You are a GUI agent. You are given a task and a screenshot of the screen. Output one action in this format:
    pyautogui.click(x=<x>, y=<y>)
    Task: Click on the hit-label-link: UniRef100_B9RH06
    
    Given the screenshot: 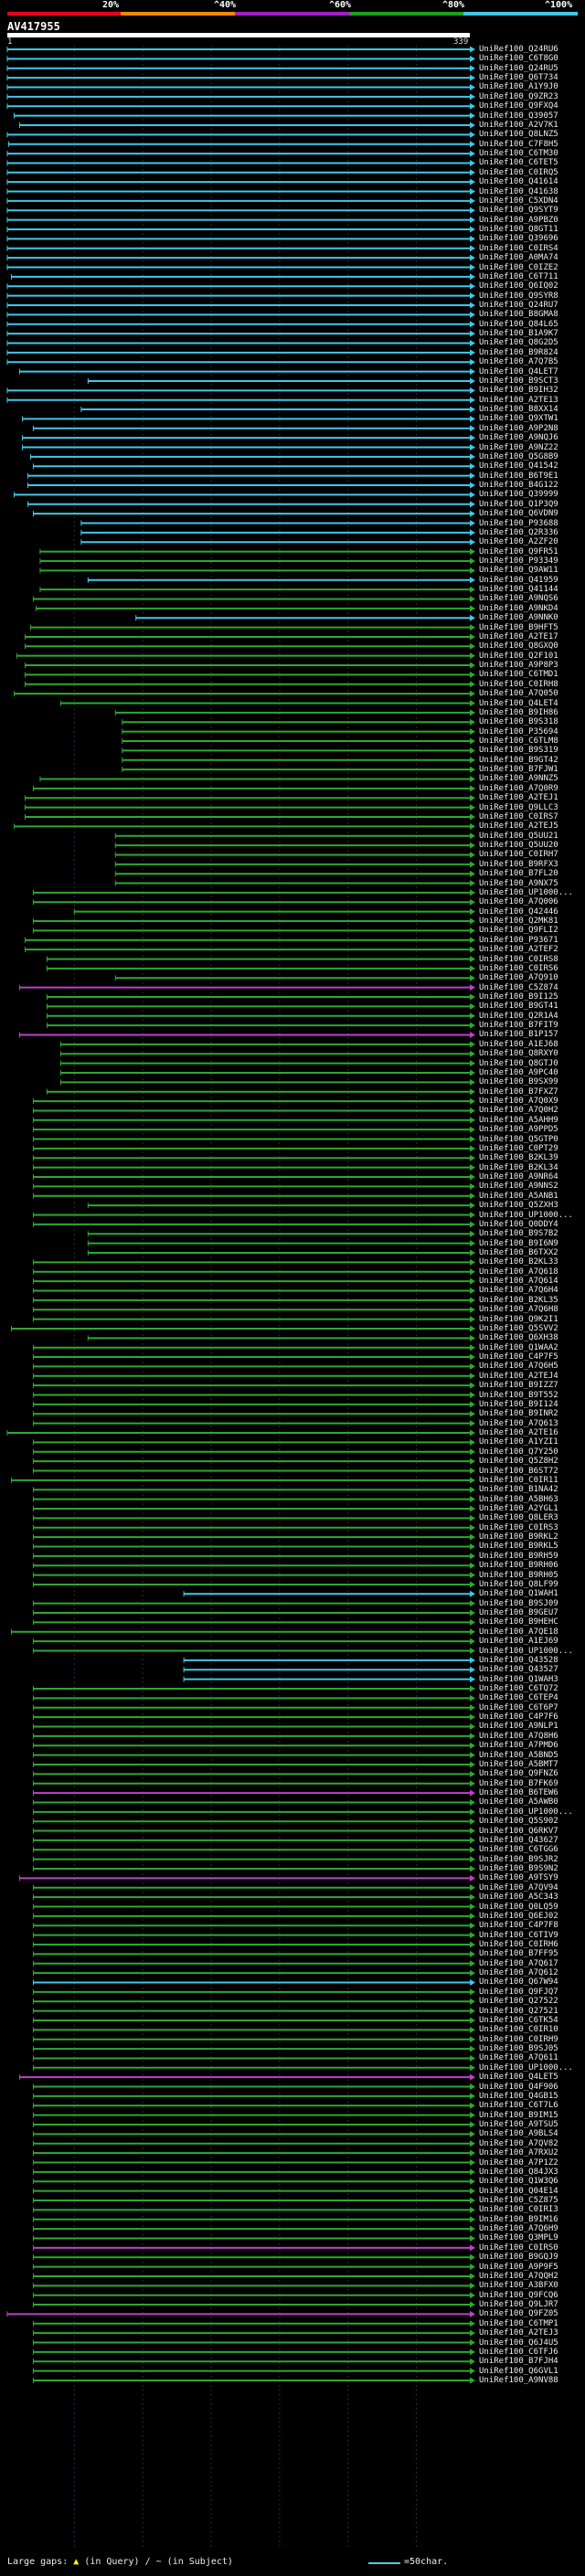 What is the action you would take?
    pyautogui.click(x=518, y=1566)
    